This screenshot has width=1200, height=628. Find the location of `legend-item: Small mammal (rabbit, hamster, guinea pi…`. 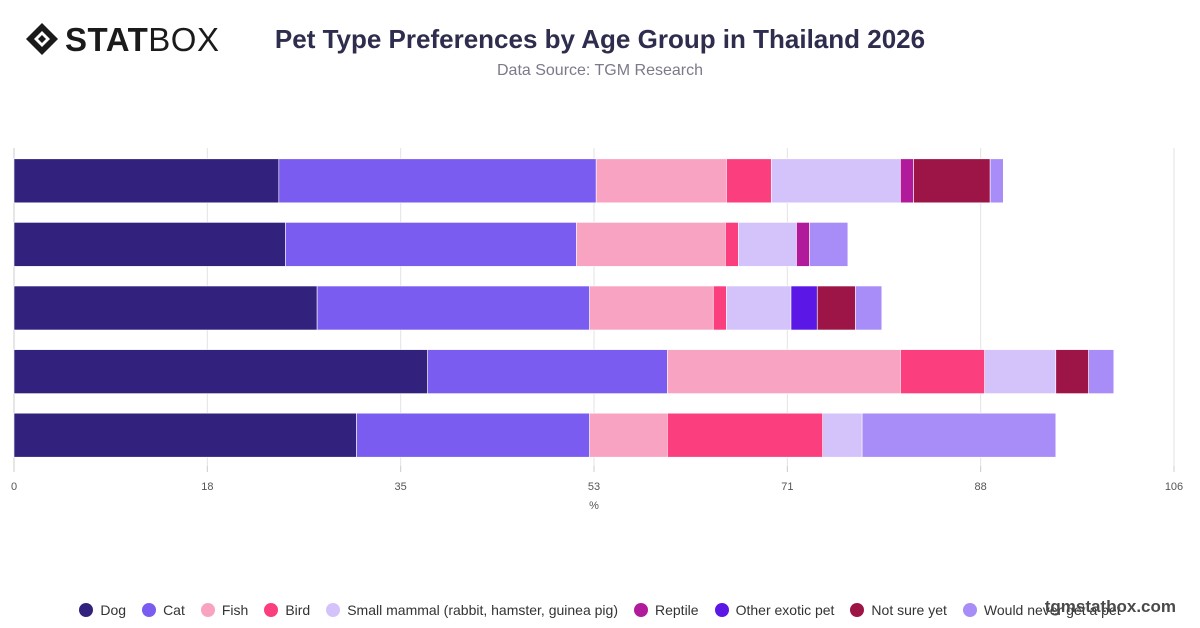

legend-item: Small mammal (rabbit, hamster, guinea pi… is located at coordinates (472, 610).